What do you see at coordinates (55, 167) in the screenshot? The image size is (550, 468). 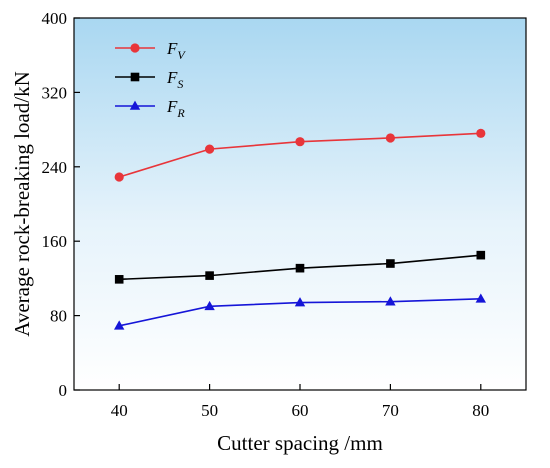 I see `y-tick-label: 240` at bounding box center [55, 167].